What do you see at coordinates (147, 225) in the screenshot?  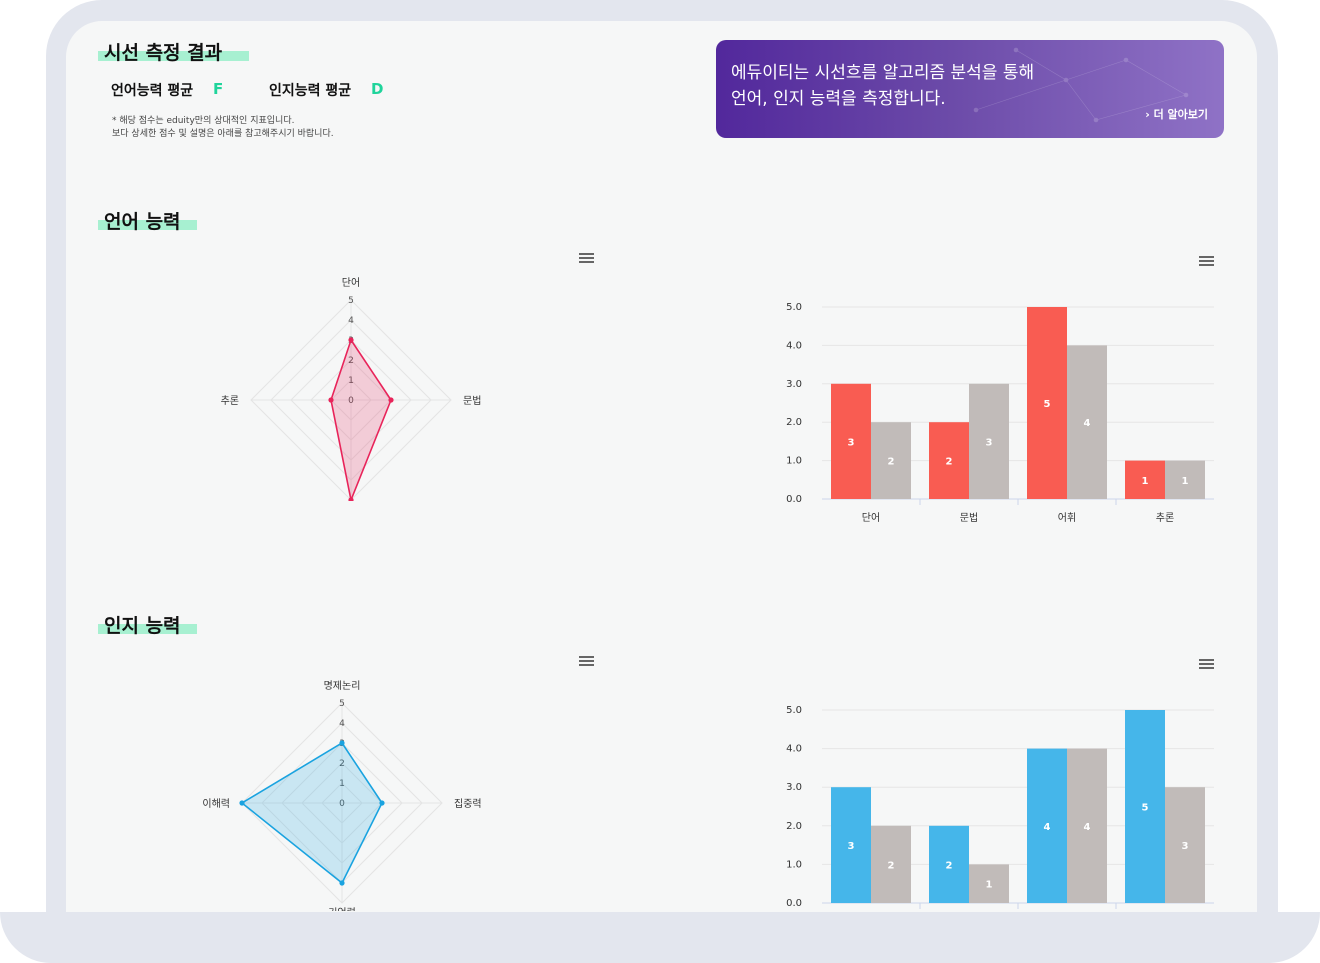 I see `language-title-highlight` at bounding box center [147, 225].